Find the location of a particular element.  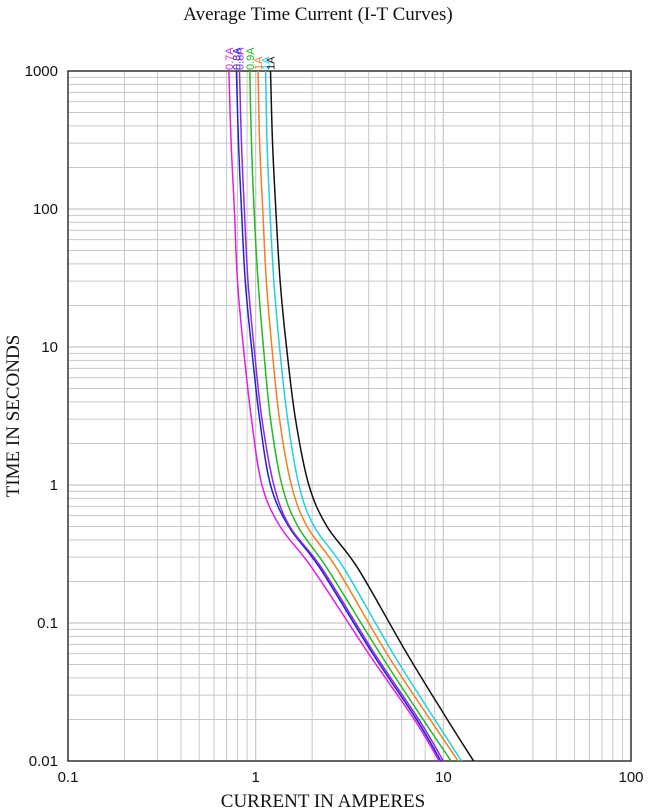

series-label-4: 1A is located at coordinates (259, 63).